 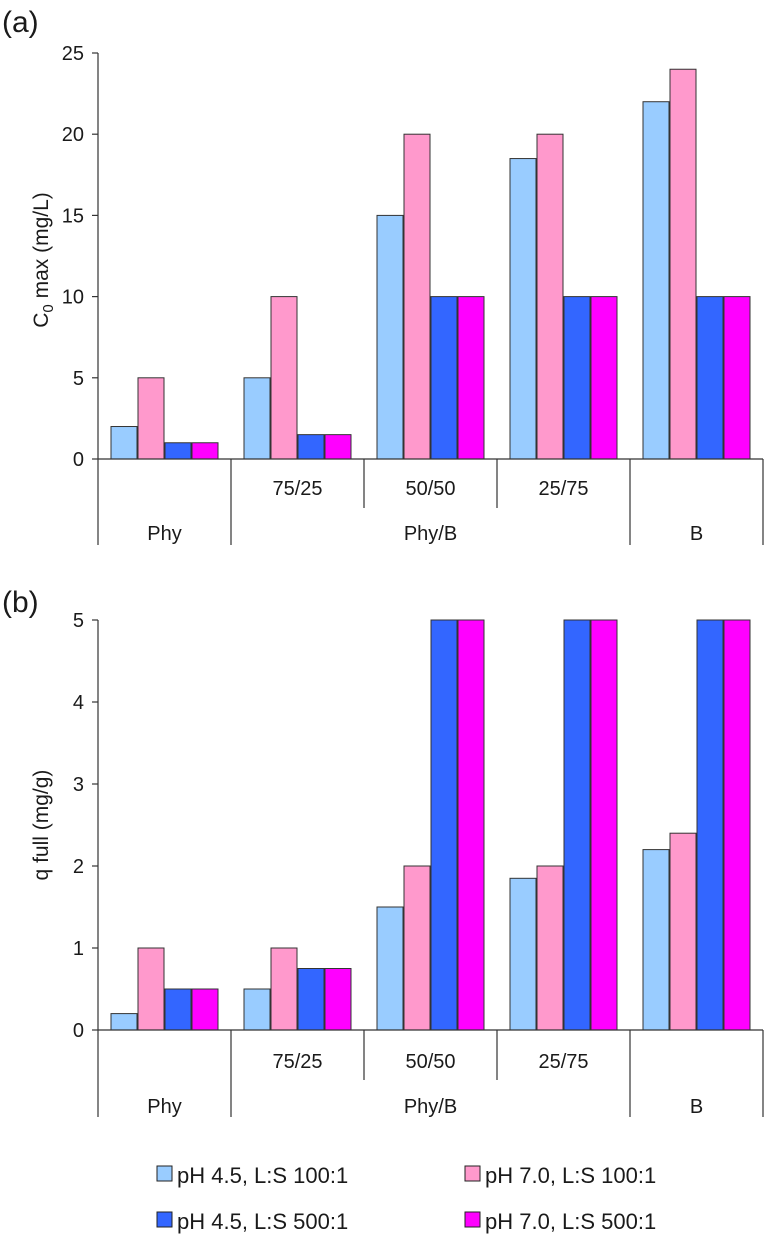 I want to click on y-tick-label: 25, so click(x=73, y=54).